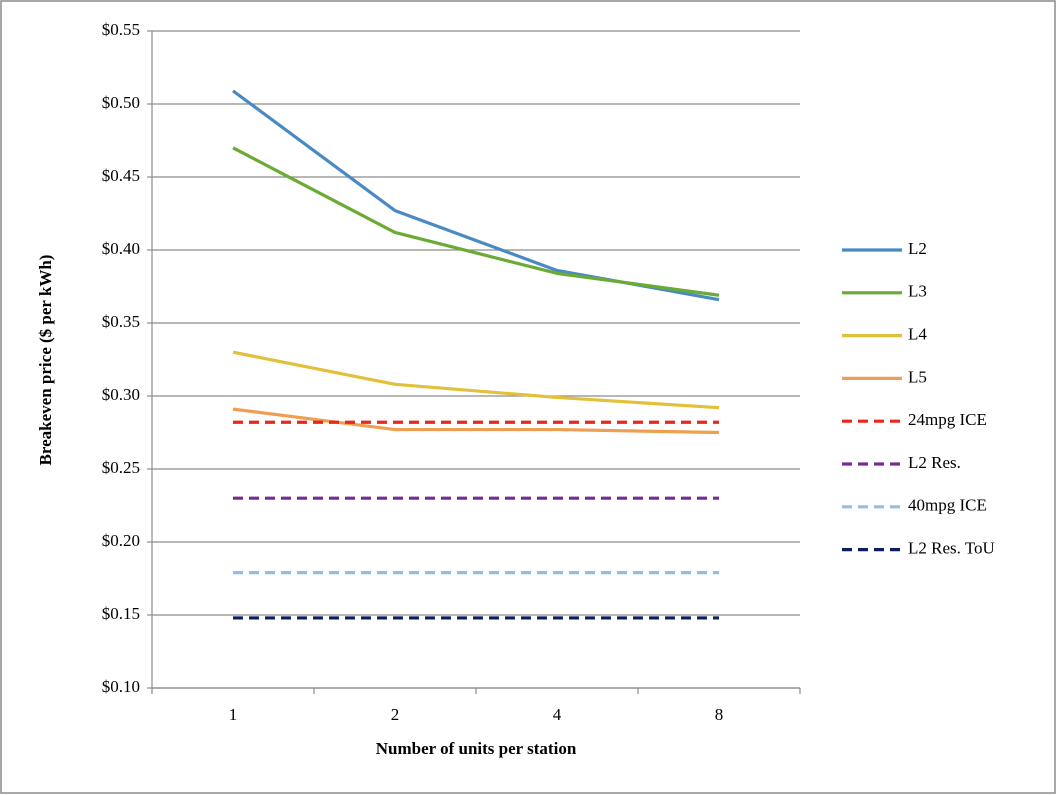 The width and height of the screenshot is (1057, 795). What do you see at coordinates (121, 540) in the screenshot?
I see `y-tick-label: $0.20` at bounding box center [121, 540].